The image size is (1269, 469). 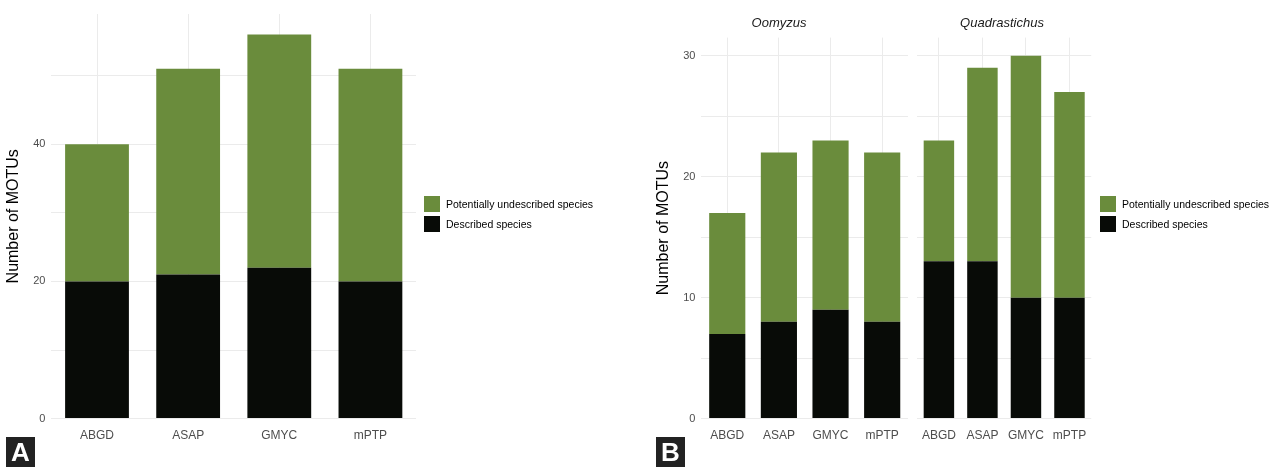 I want to click on y-tick-label: 30, so click(x=689, y=54).